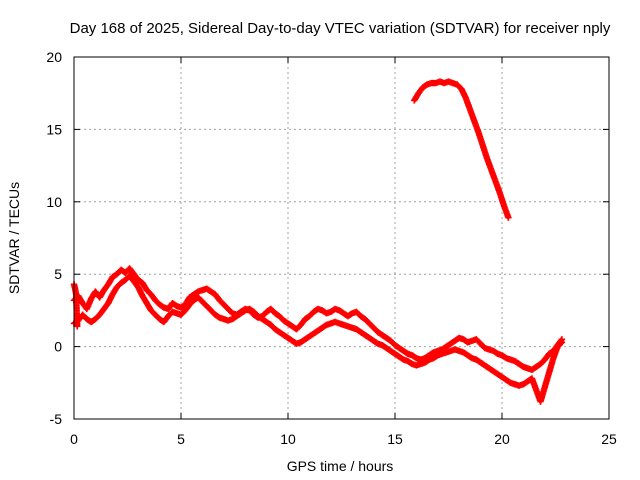 The width and height of the screenshot is (640, 480). What do you see at coordinates (181, 439) in the screenshot?
I see `x-tick-label: 5` at bounding box center [181, 439].